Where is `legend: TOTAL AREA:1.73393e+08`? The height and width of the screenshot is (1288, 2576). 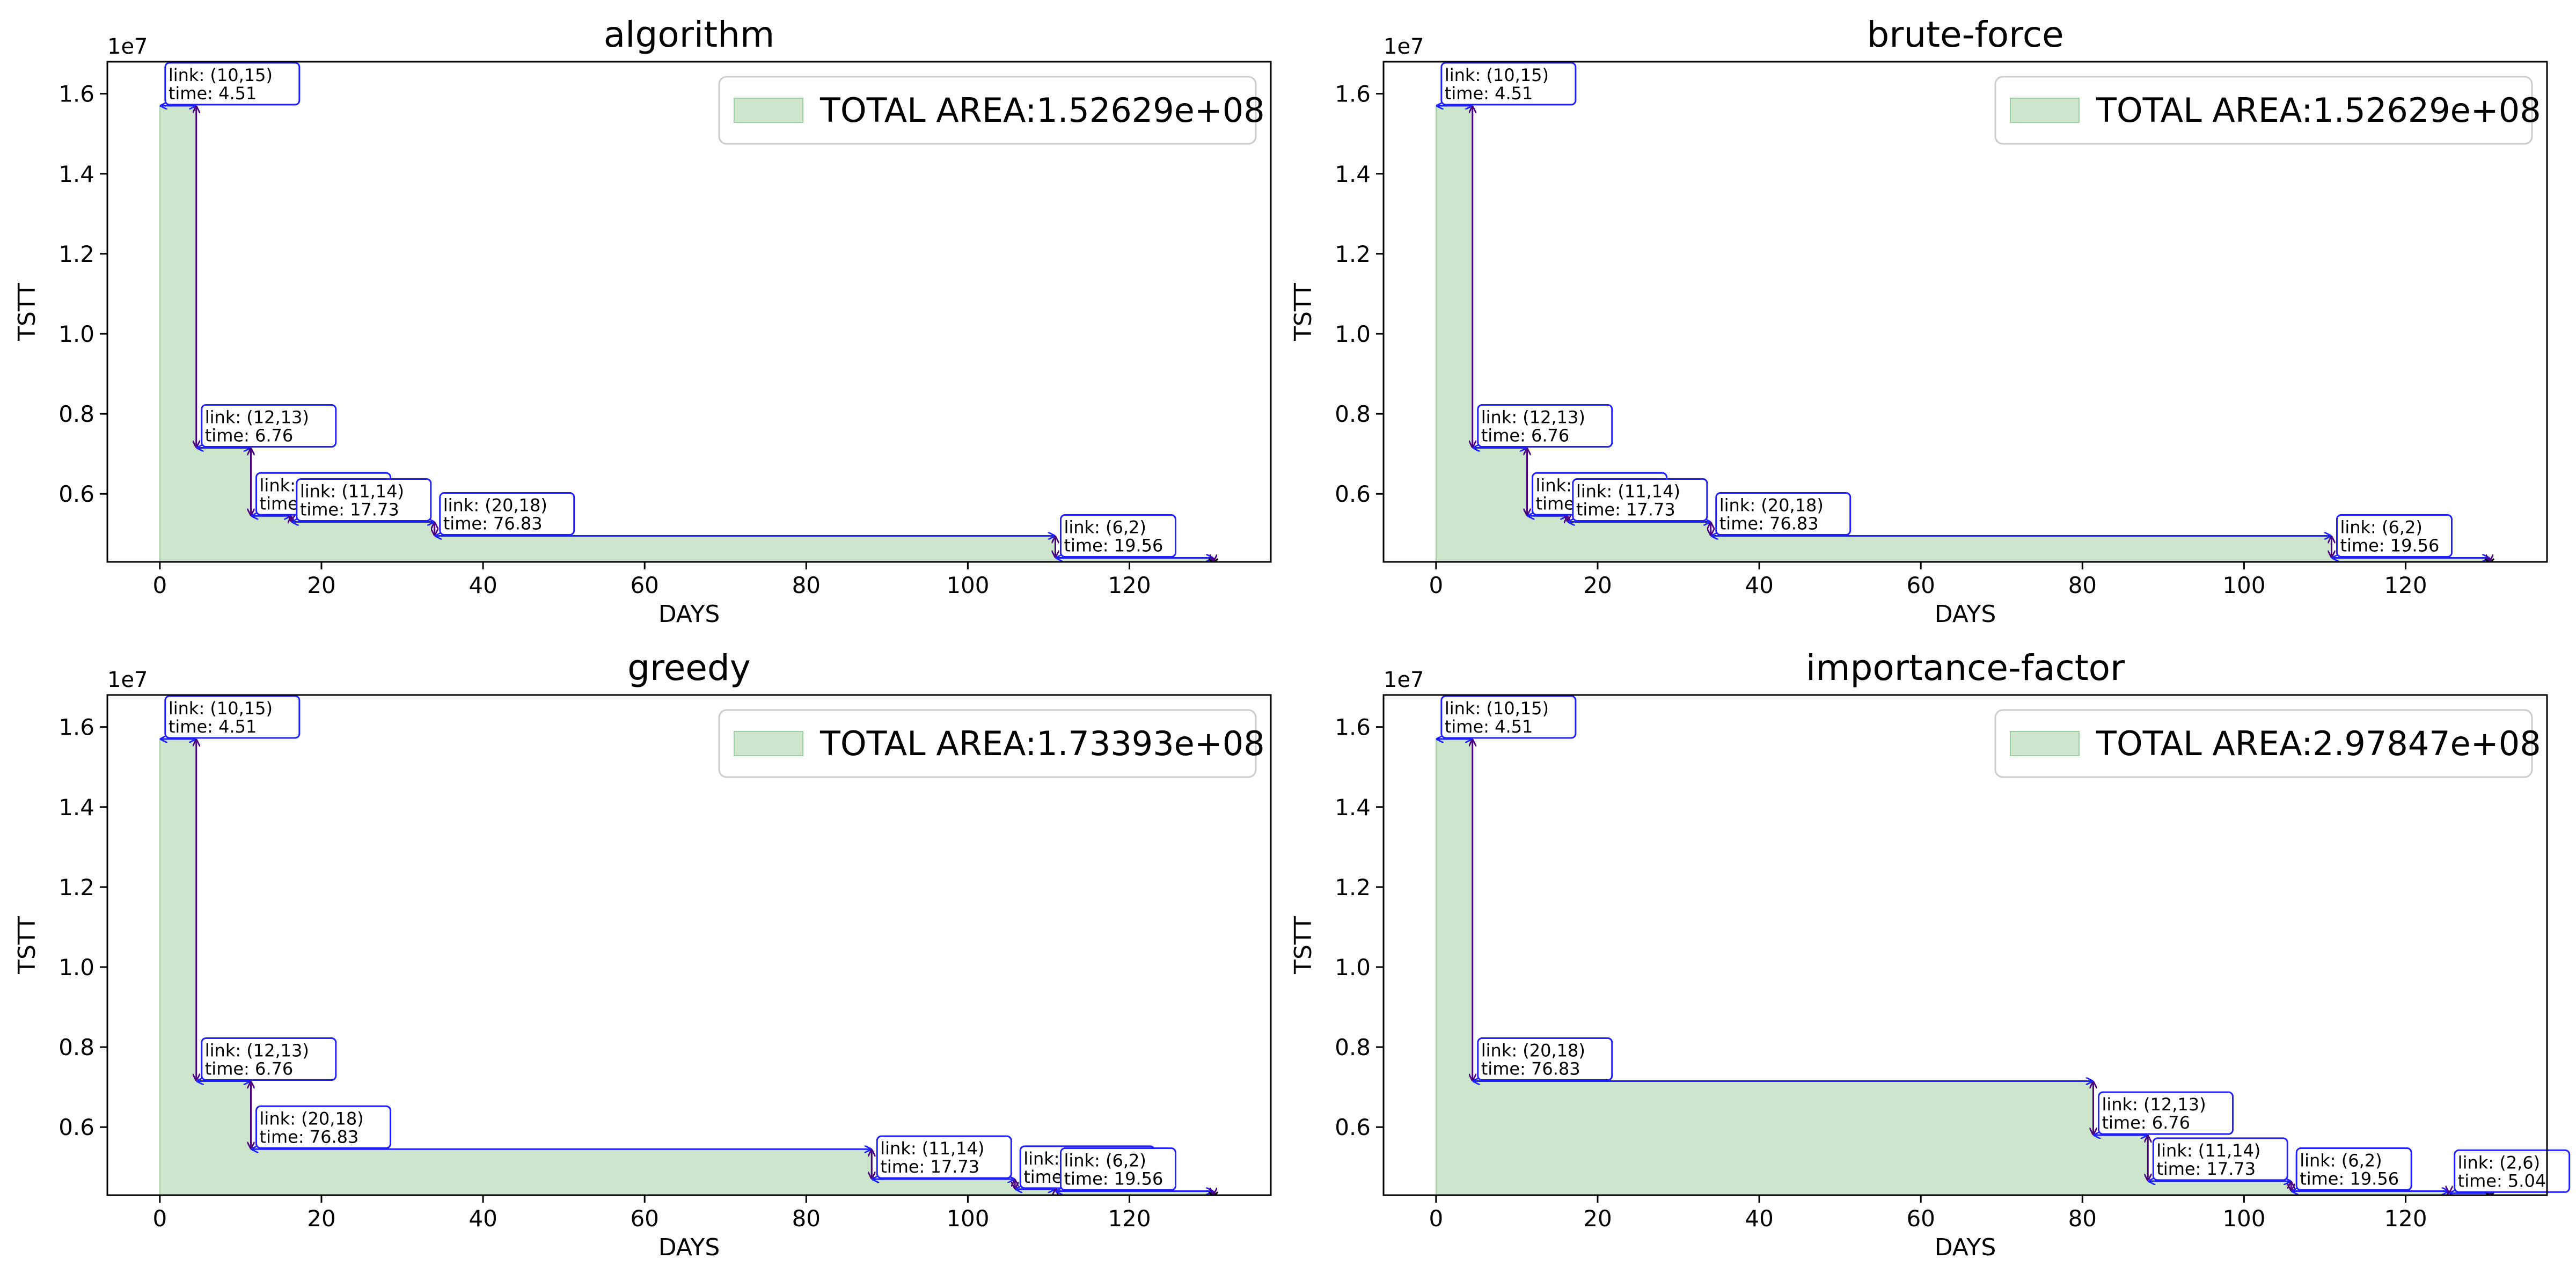
legend: TOTAL AREA:1.73393e+08 is located at coordinates (991, 743).